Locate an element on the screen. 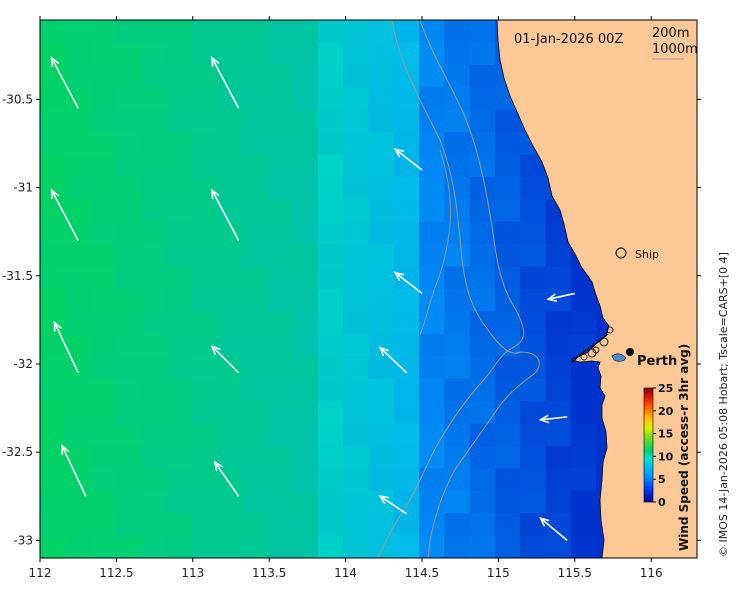  ship-marker-circle is located at coordinates (621, 253).